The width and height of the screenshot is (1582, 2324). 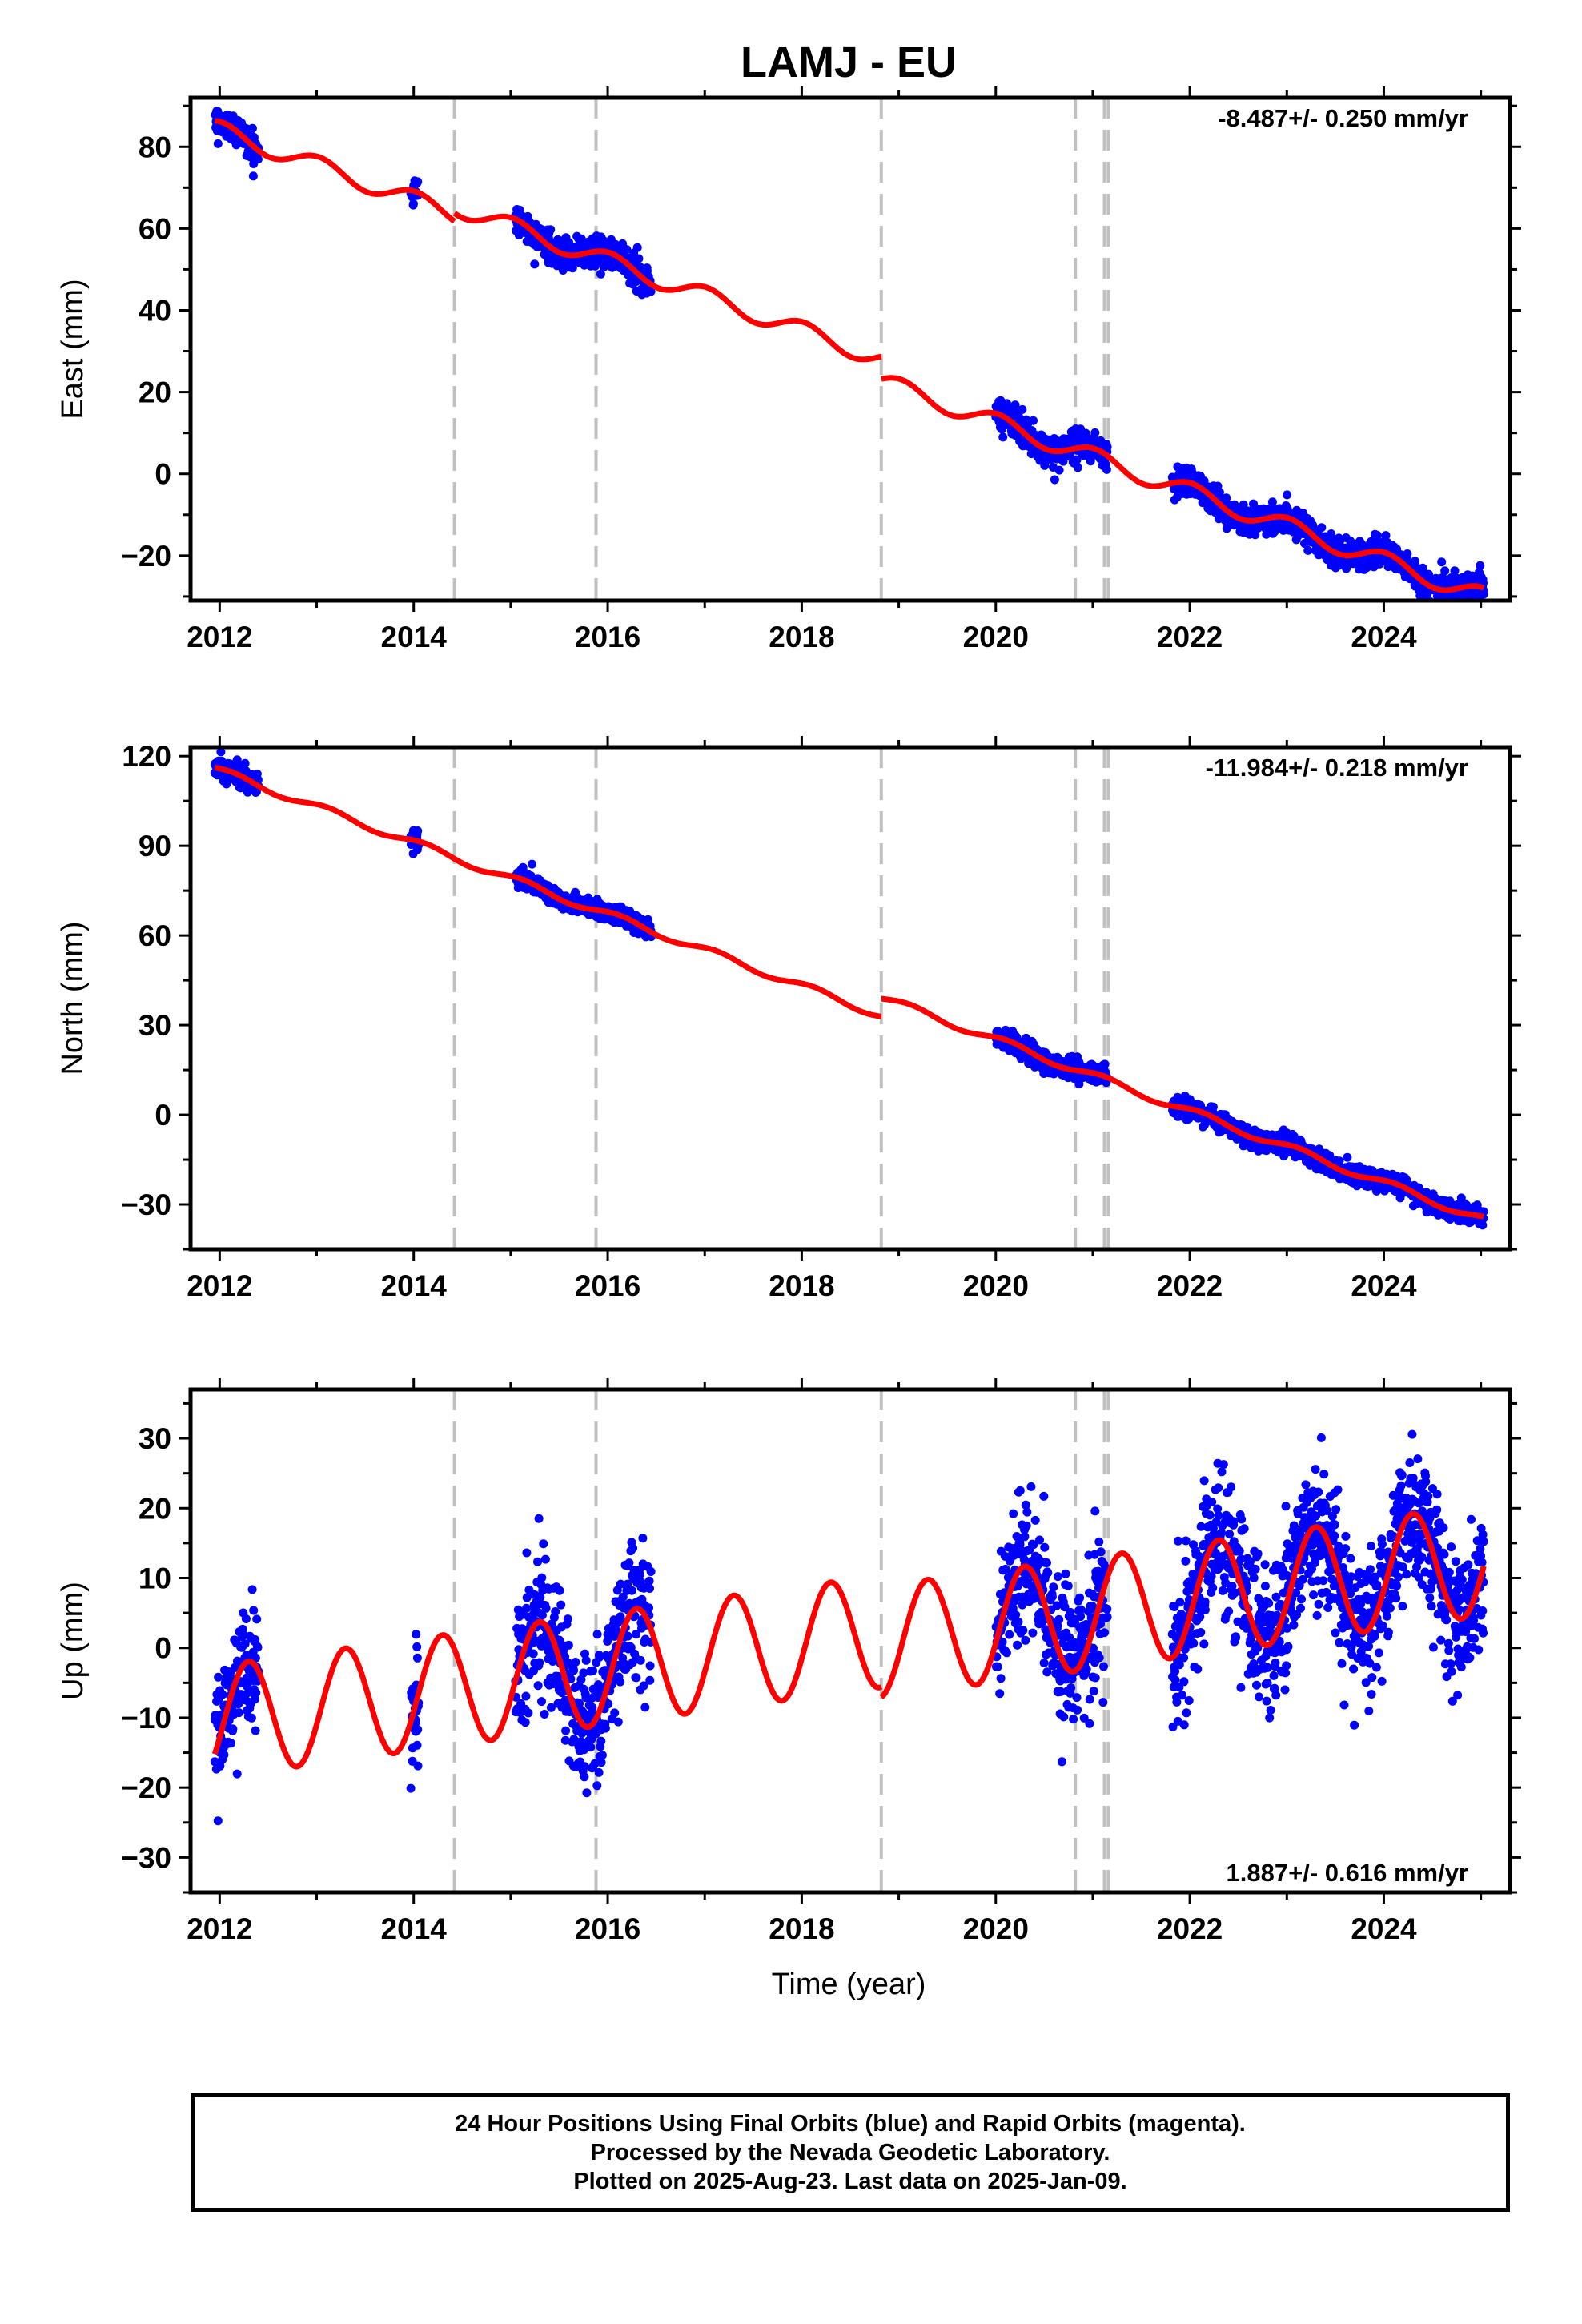 What do you see at coordinates (996, 1285) in the screenshot?
I see `x-tick-label: 2020` at bounding box center [996, 1285].